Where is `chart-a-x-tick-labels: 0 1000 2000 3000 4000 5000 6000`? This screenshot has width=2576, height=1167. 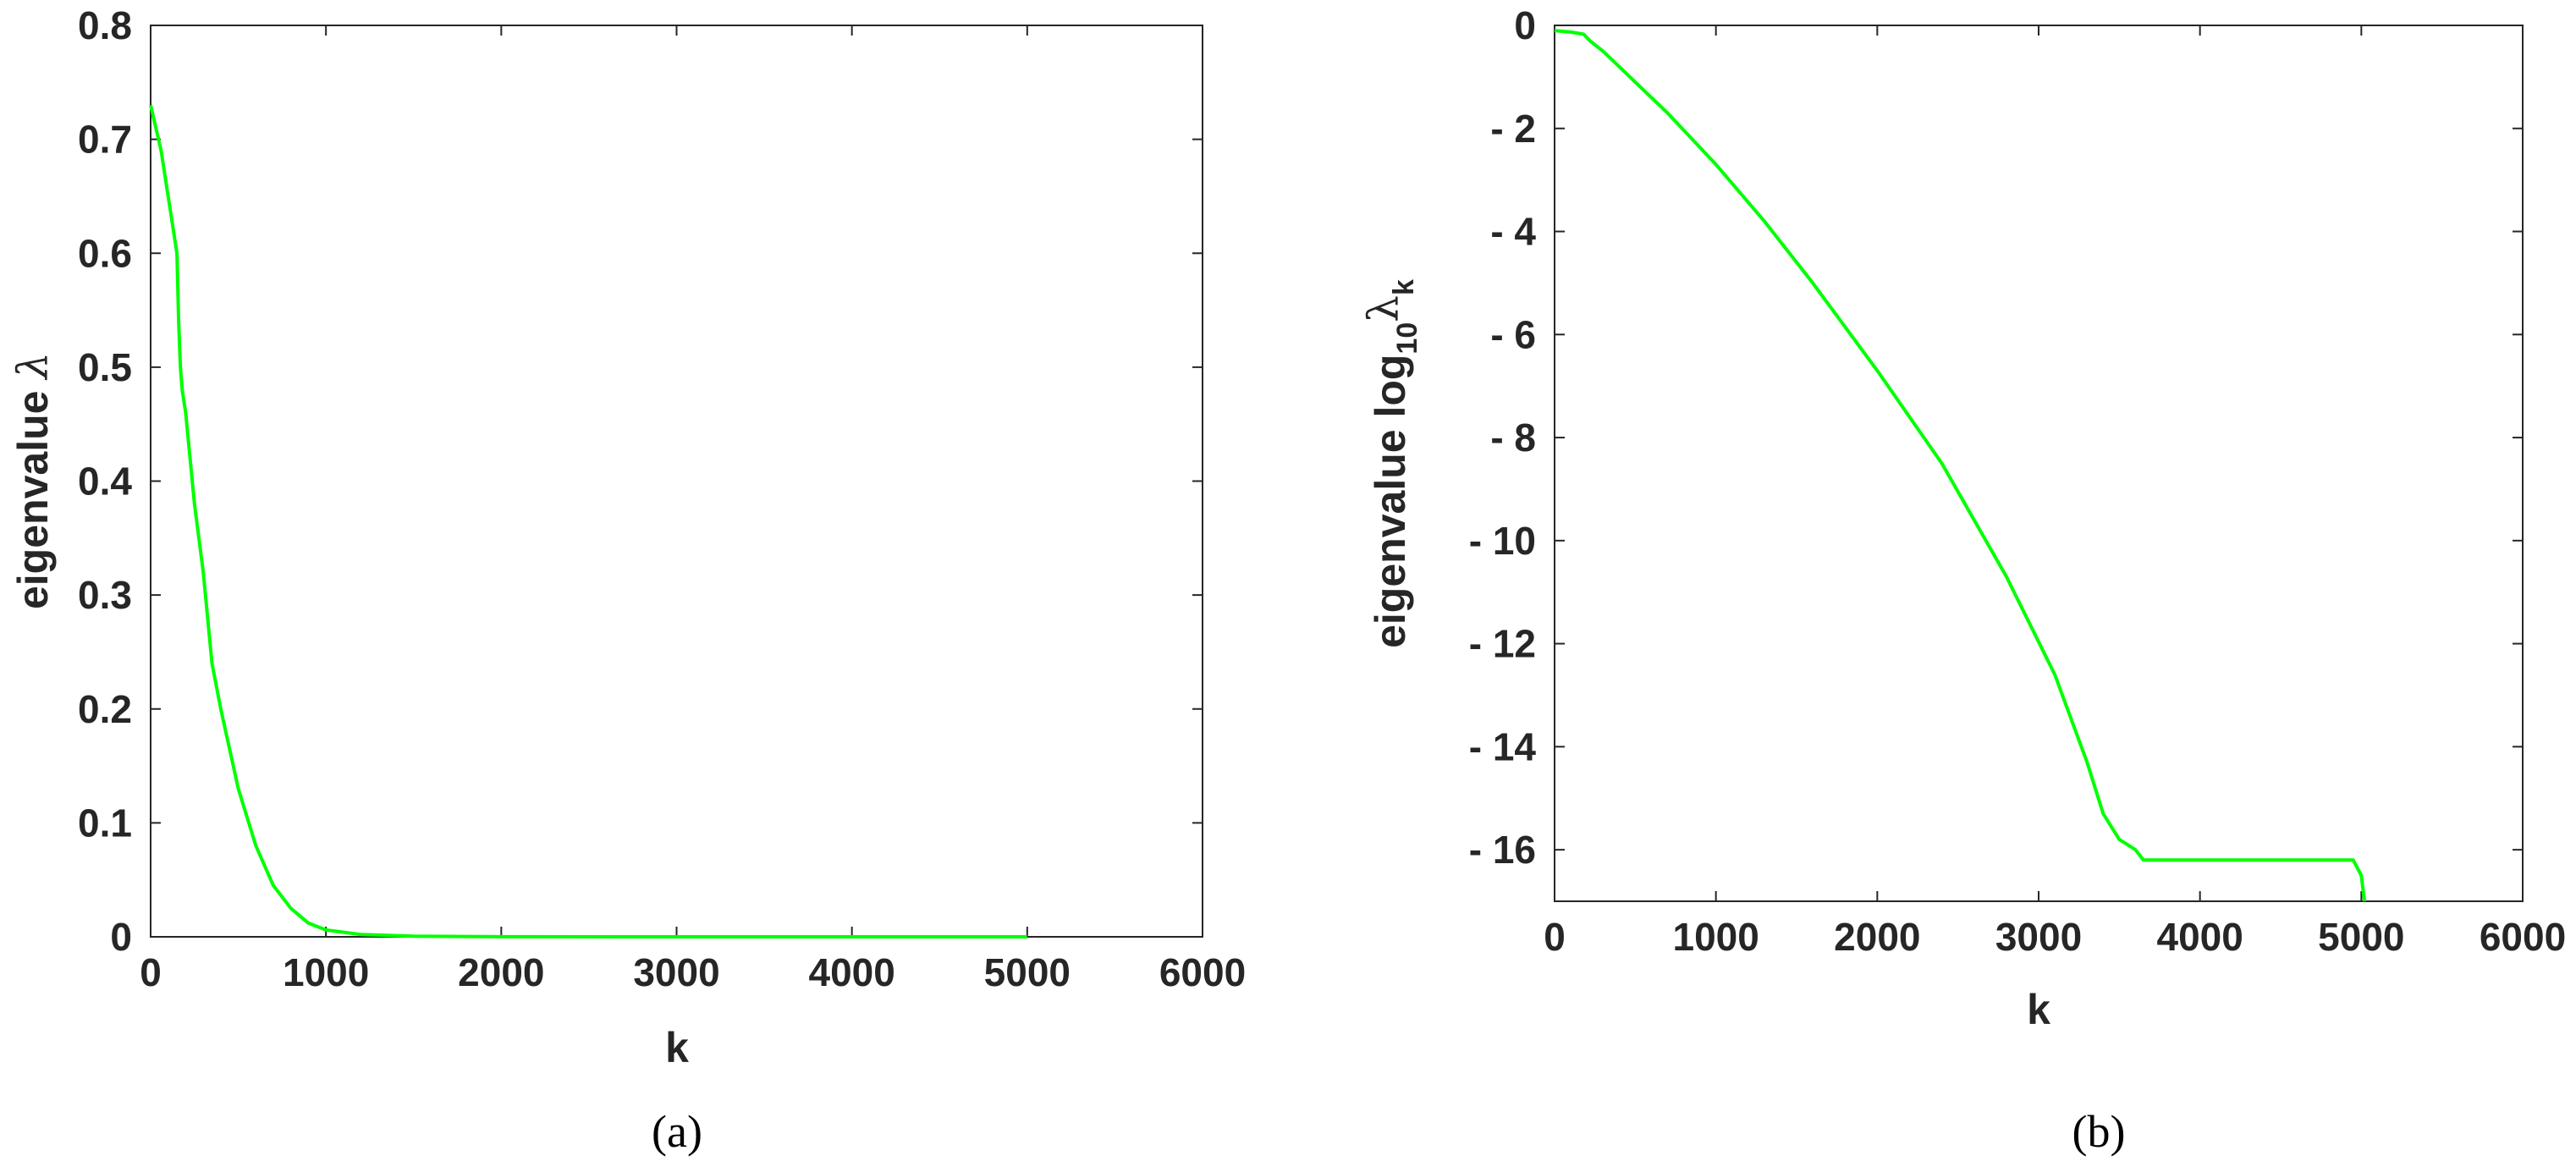 chart-a-x-tick-labels: 0 1000 2000 3000 4000 5000 6000 is located at coordinates (693, 972).